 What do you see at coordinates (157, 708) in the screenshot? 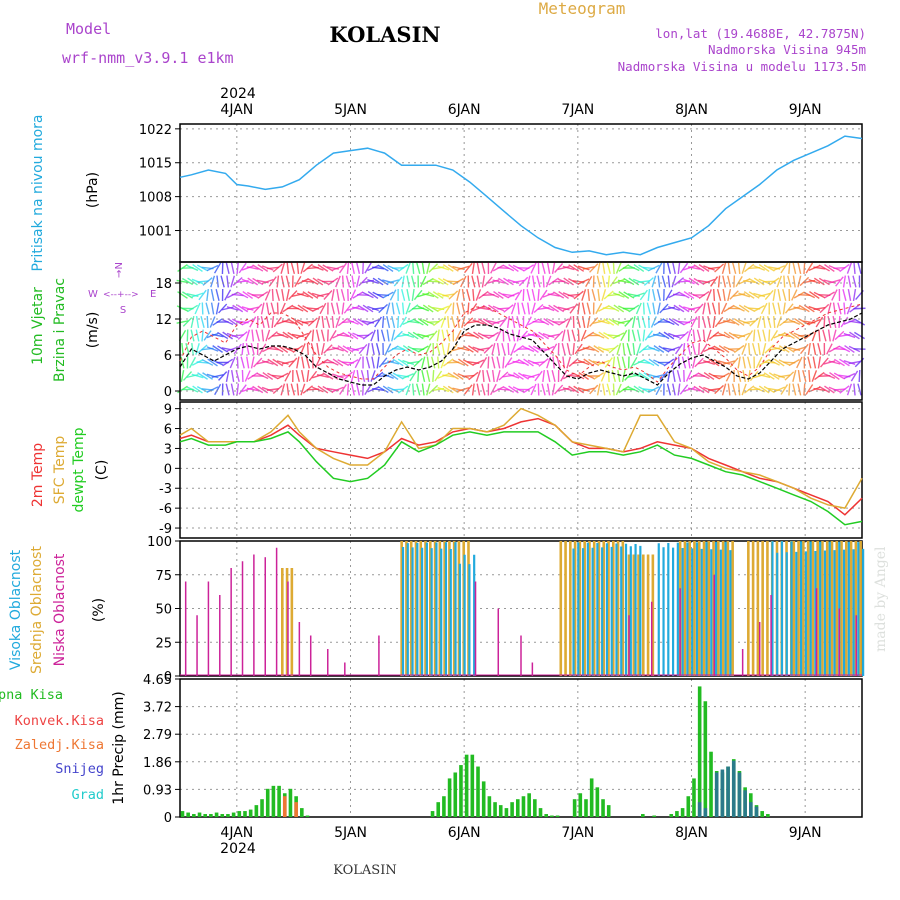
I see `y-tick-label: 3.72` at bounding box center [157, 708].